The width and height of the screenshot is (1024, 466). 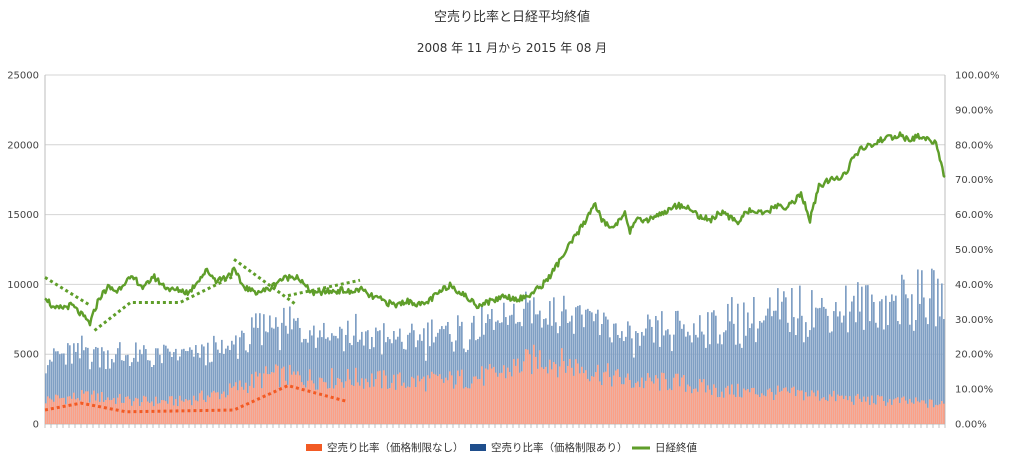 I want to click on left-tick-label: 0, so click(x=36, y=425).